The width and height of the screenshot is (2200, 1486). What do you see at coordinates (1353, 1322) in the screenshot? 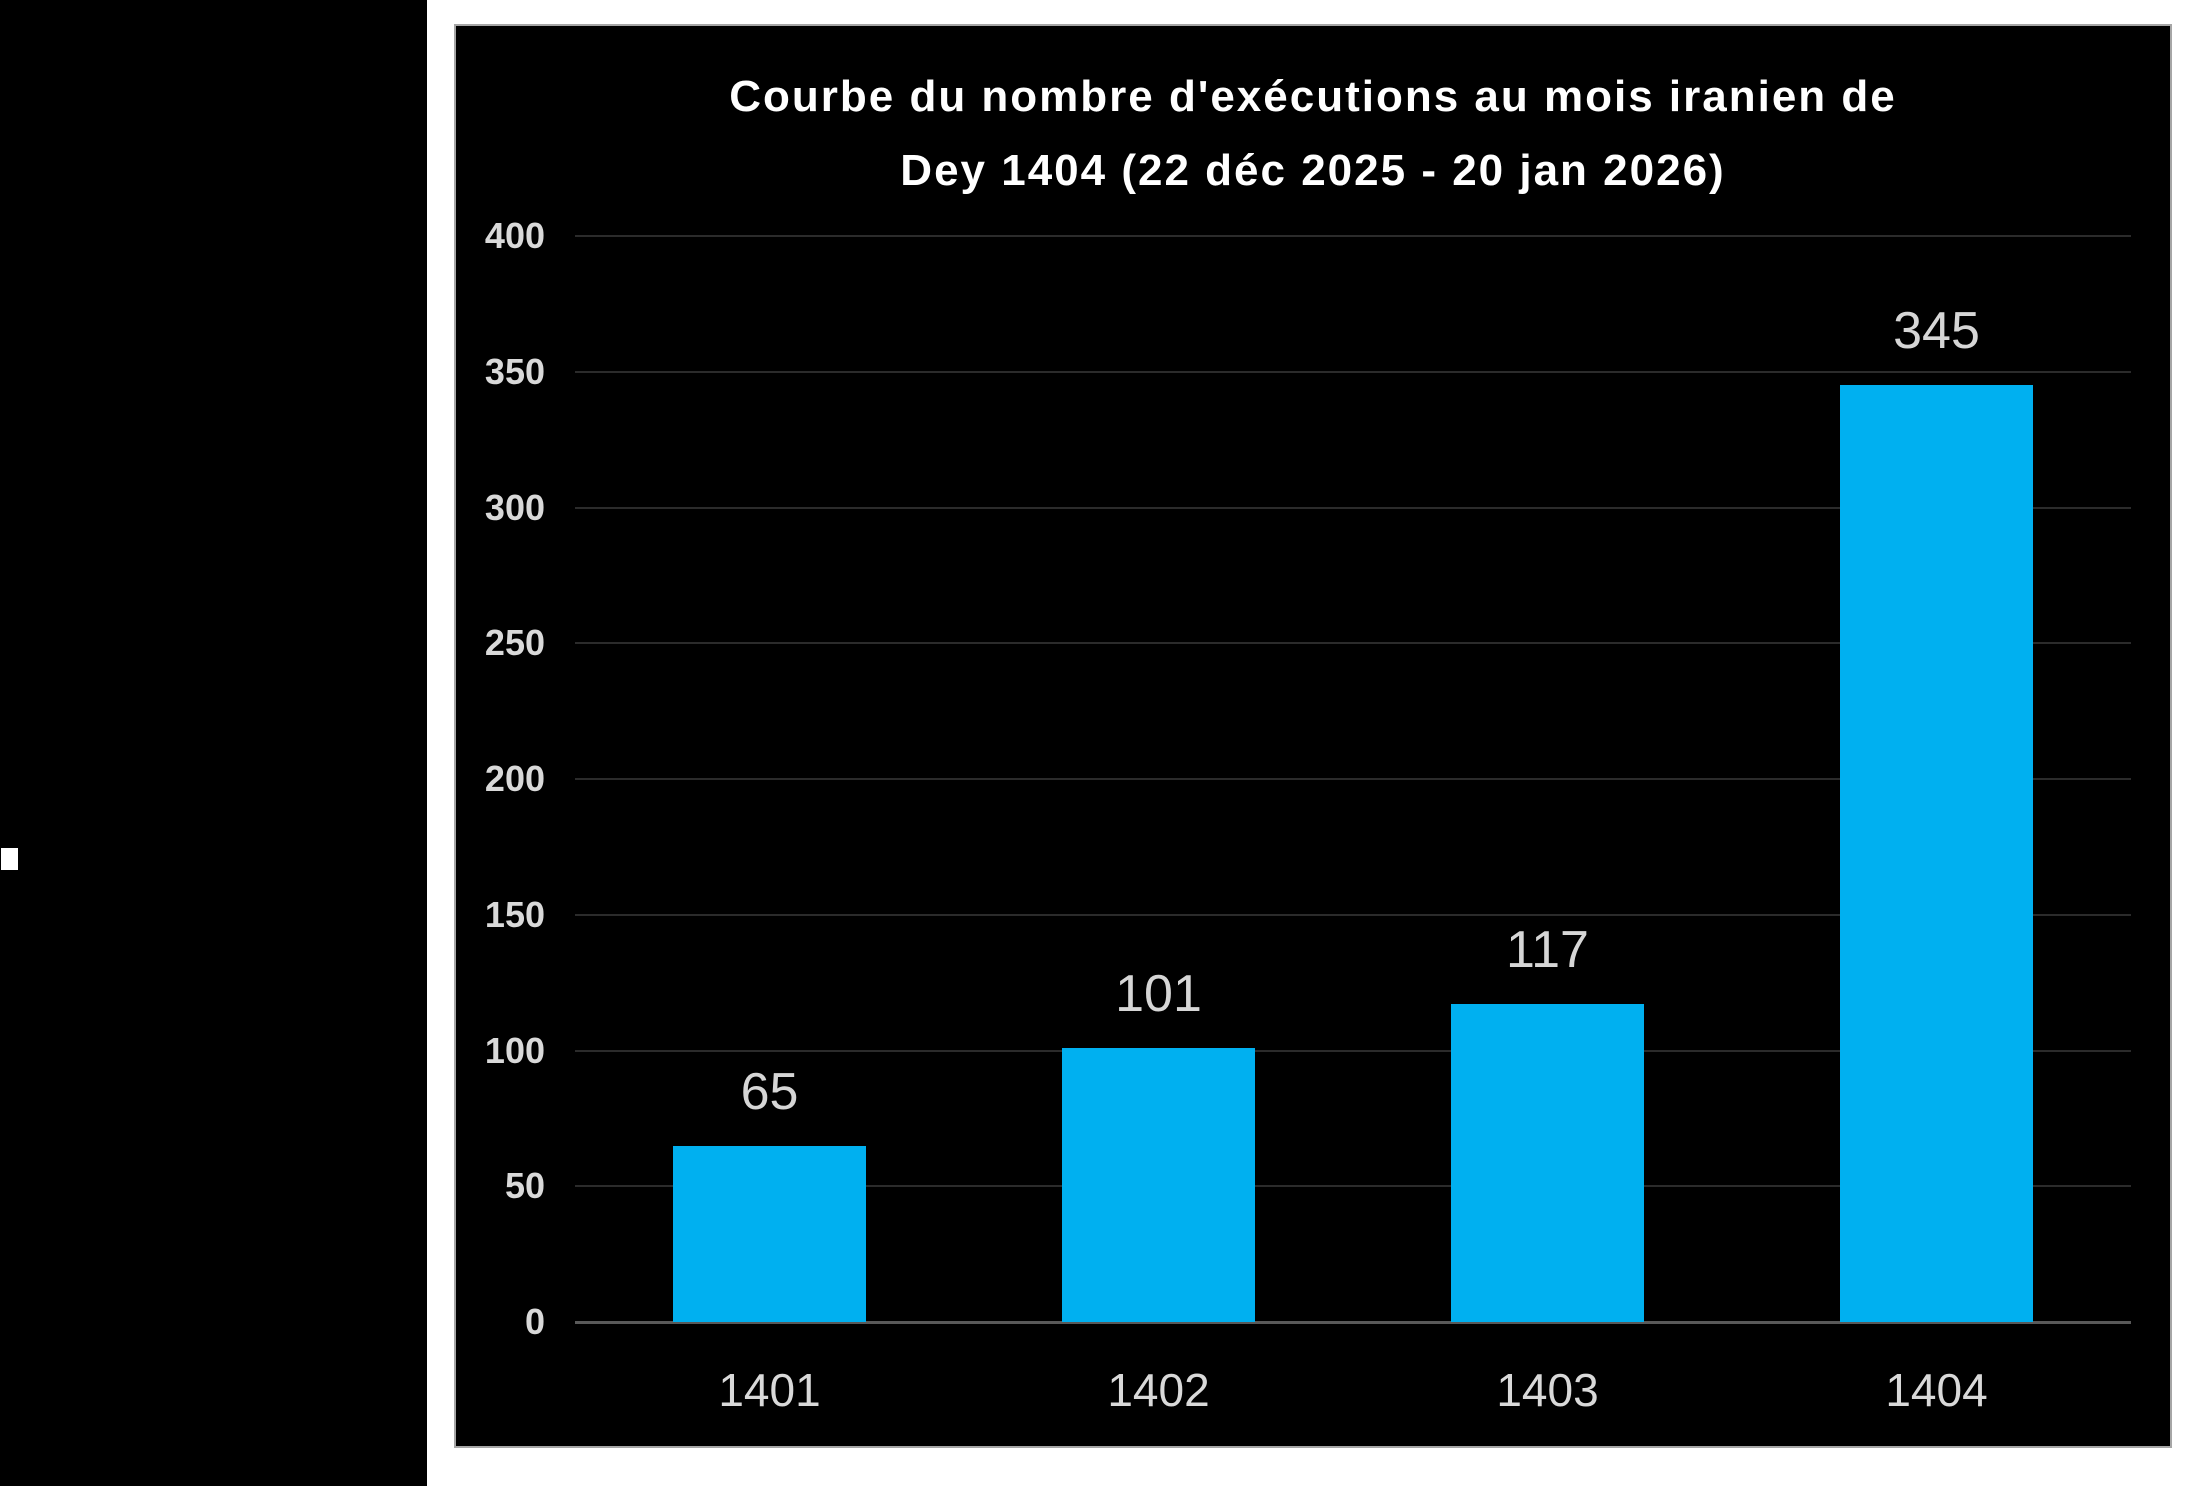
I see `x-axis-line` at bounding box center [1353, 1322].